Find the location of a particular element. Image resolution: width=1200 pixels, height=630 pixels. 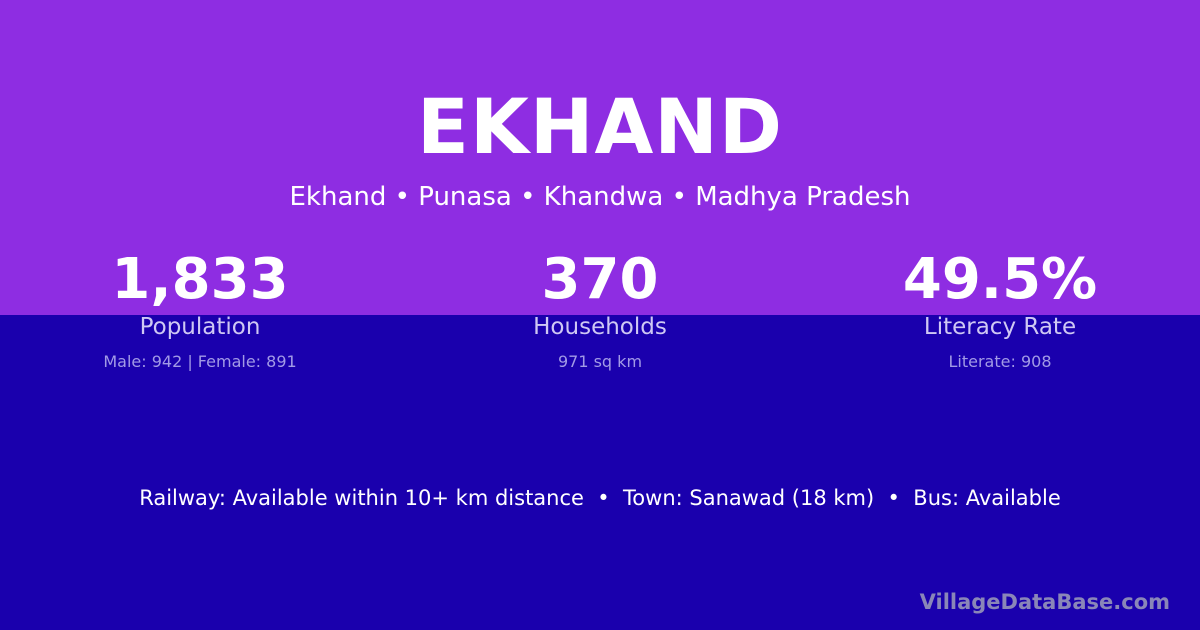

stat-literacy: 49.5% Literacy Rate Literate: 908 is located at coordinates (1000, 309).